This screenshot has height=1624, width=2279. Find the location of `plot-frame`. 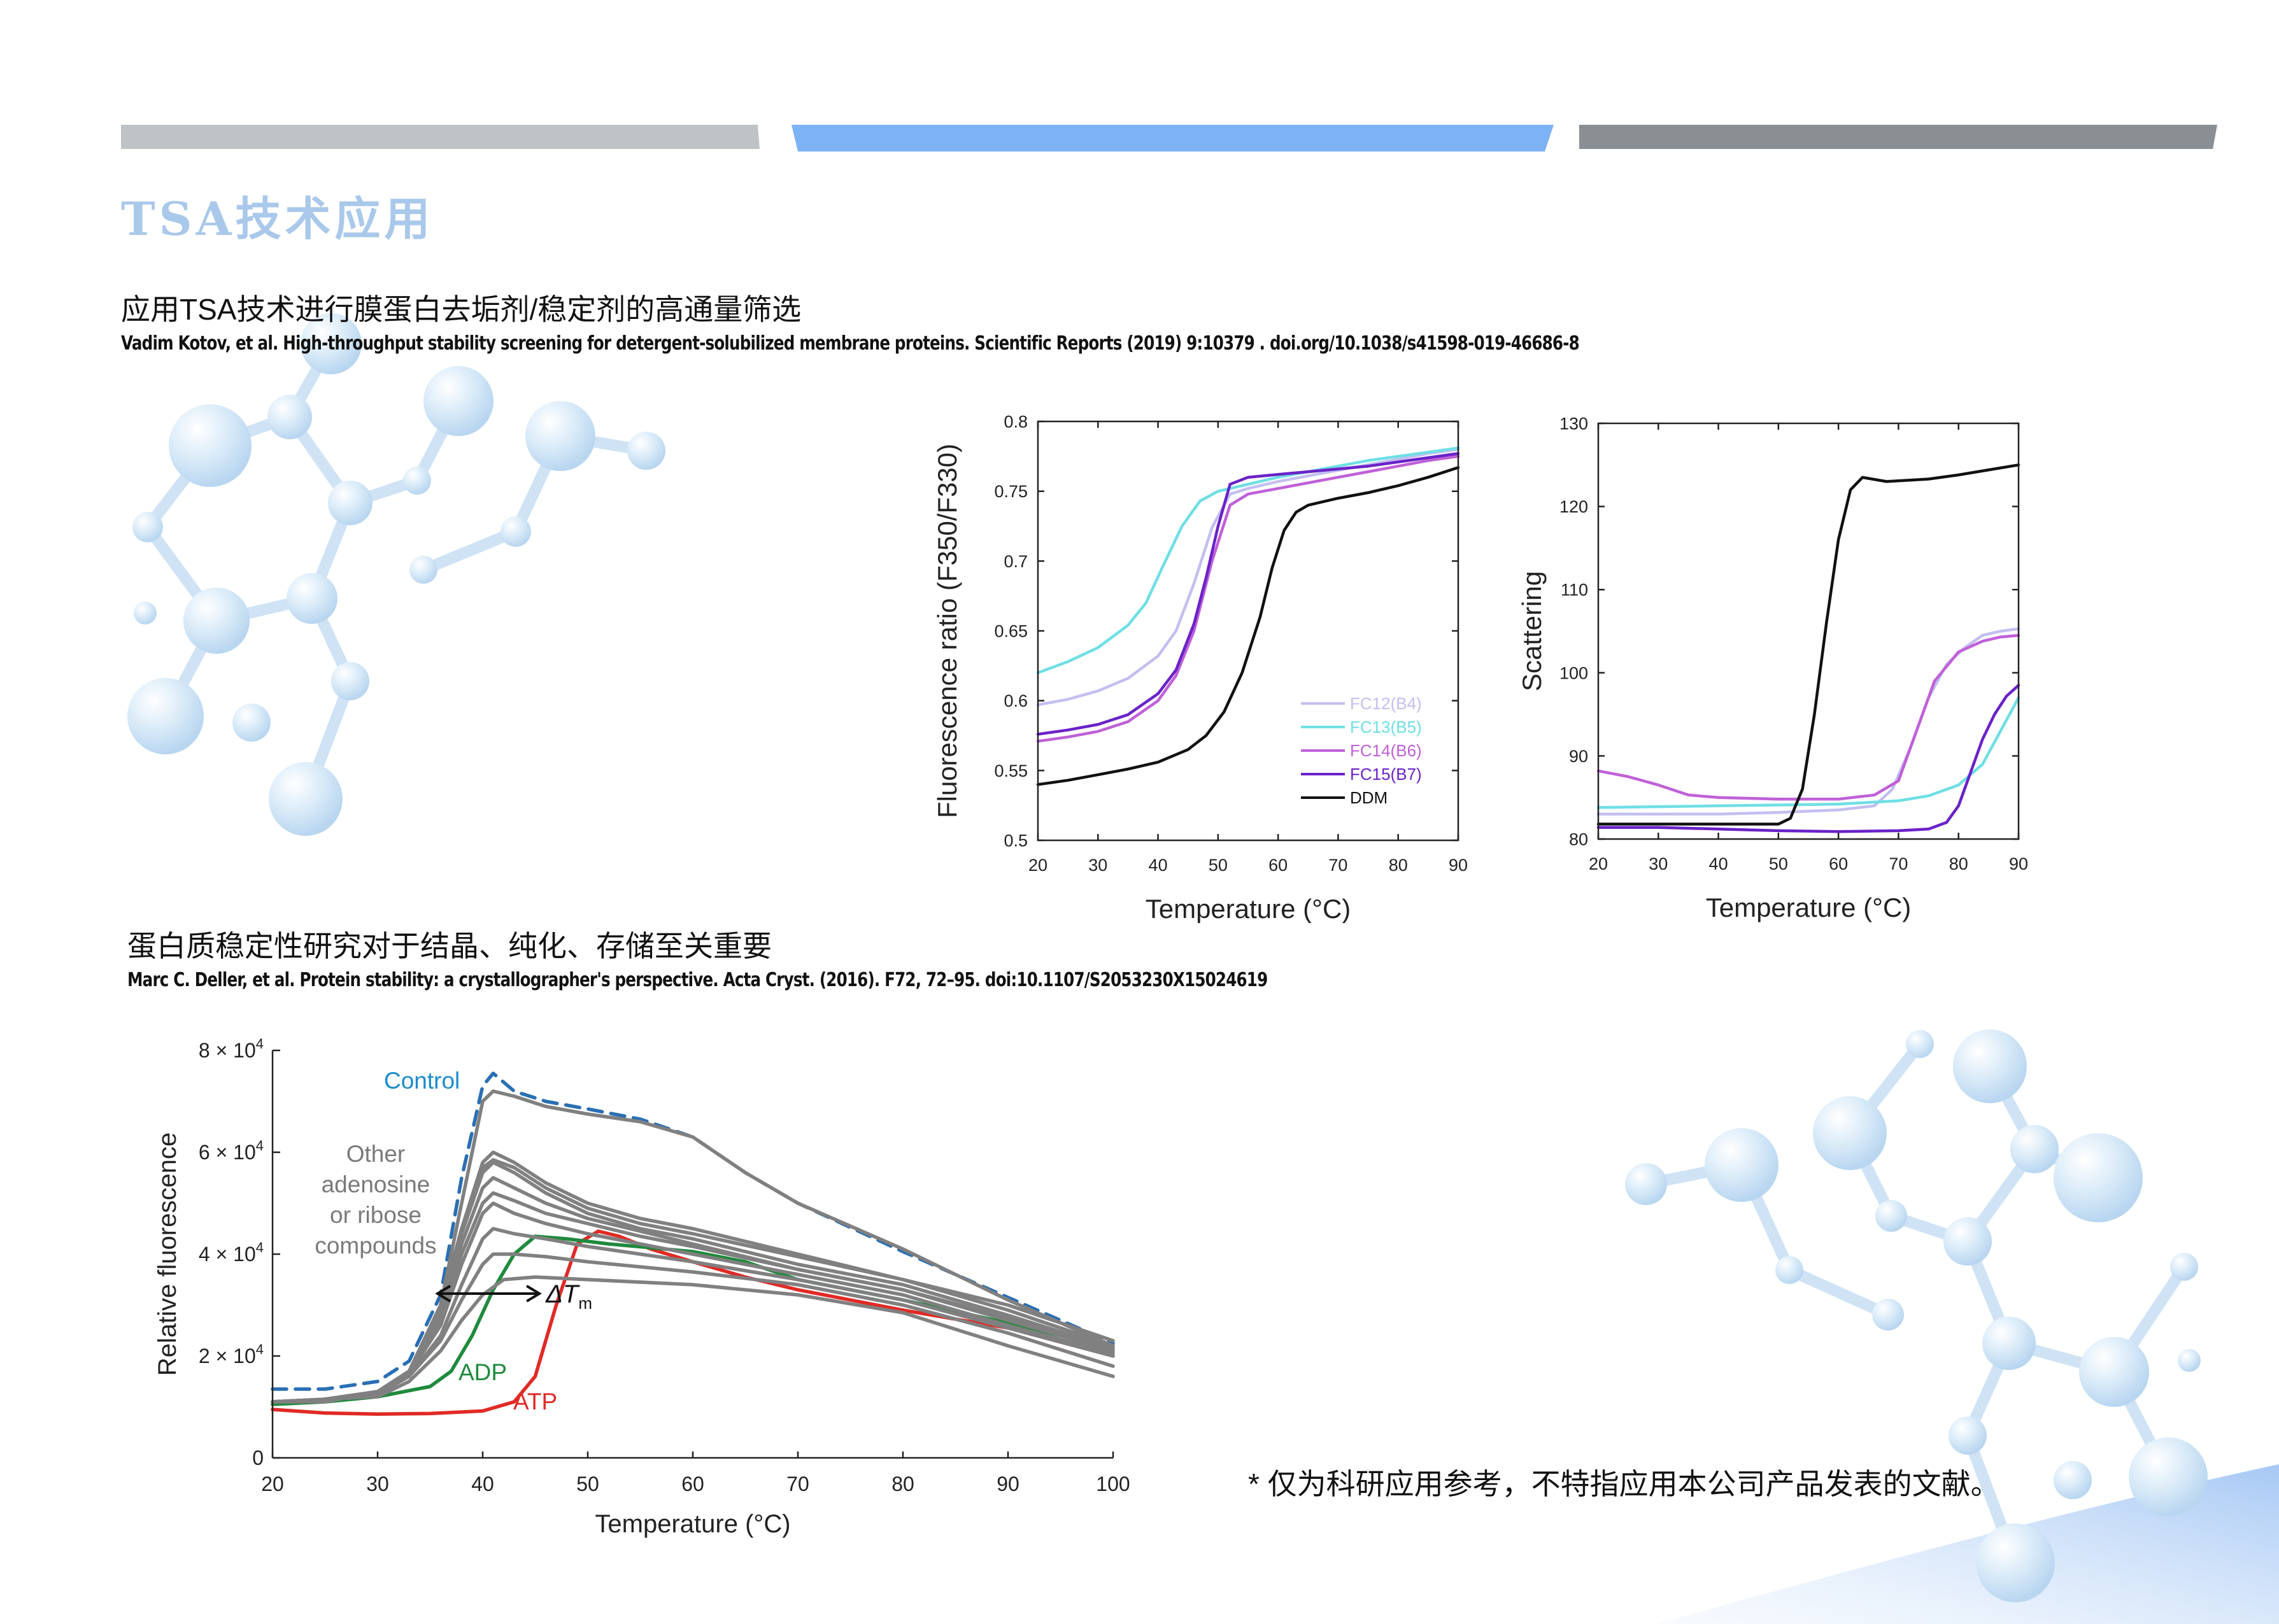

plot-frame is located at coordinates (1808, 631).